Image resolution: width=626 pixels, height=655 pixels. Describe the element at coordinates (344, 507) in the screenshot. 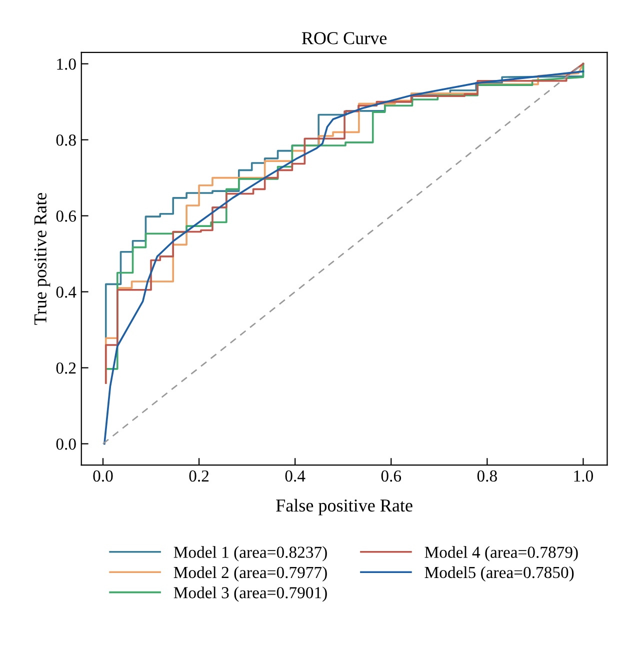

I see `x-axis-title: False positive Rate` at that location.